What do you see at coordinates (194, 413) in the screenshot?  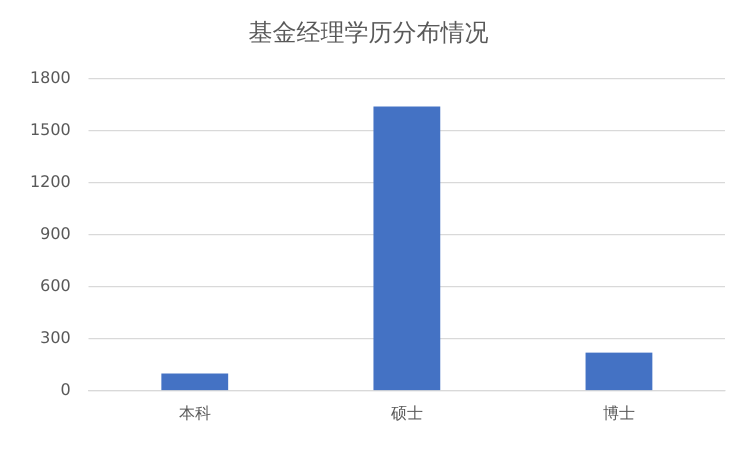 I see `x-tick-label: 本科` at bounding box center [194, 413].